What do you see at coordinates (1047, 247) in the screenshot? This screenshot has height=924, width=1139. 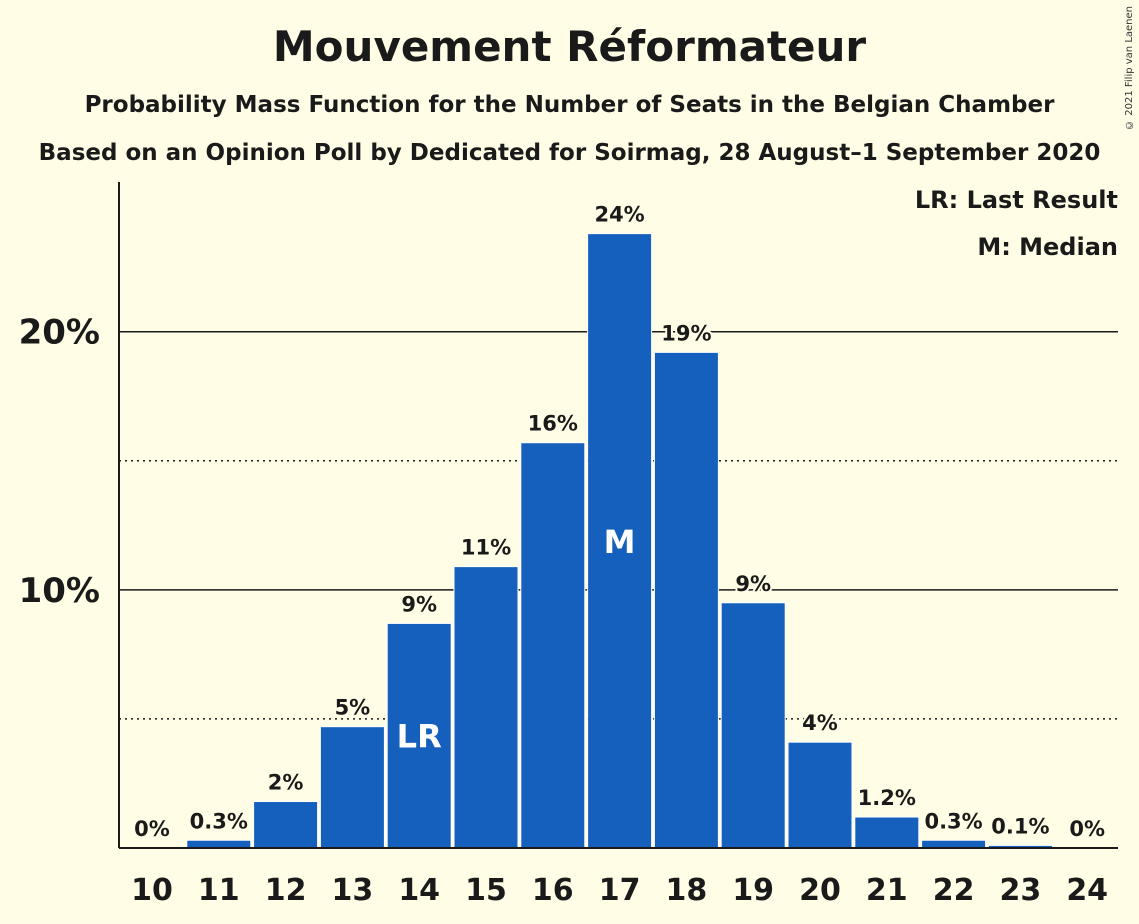 I see `legend-median: M: Median` at bounding box center [1047, 247].